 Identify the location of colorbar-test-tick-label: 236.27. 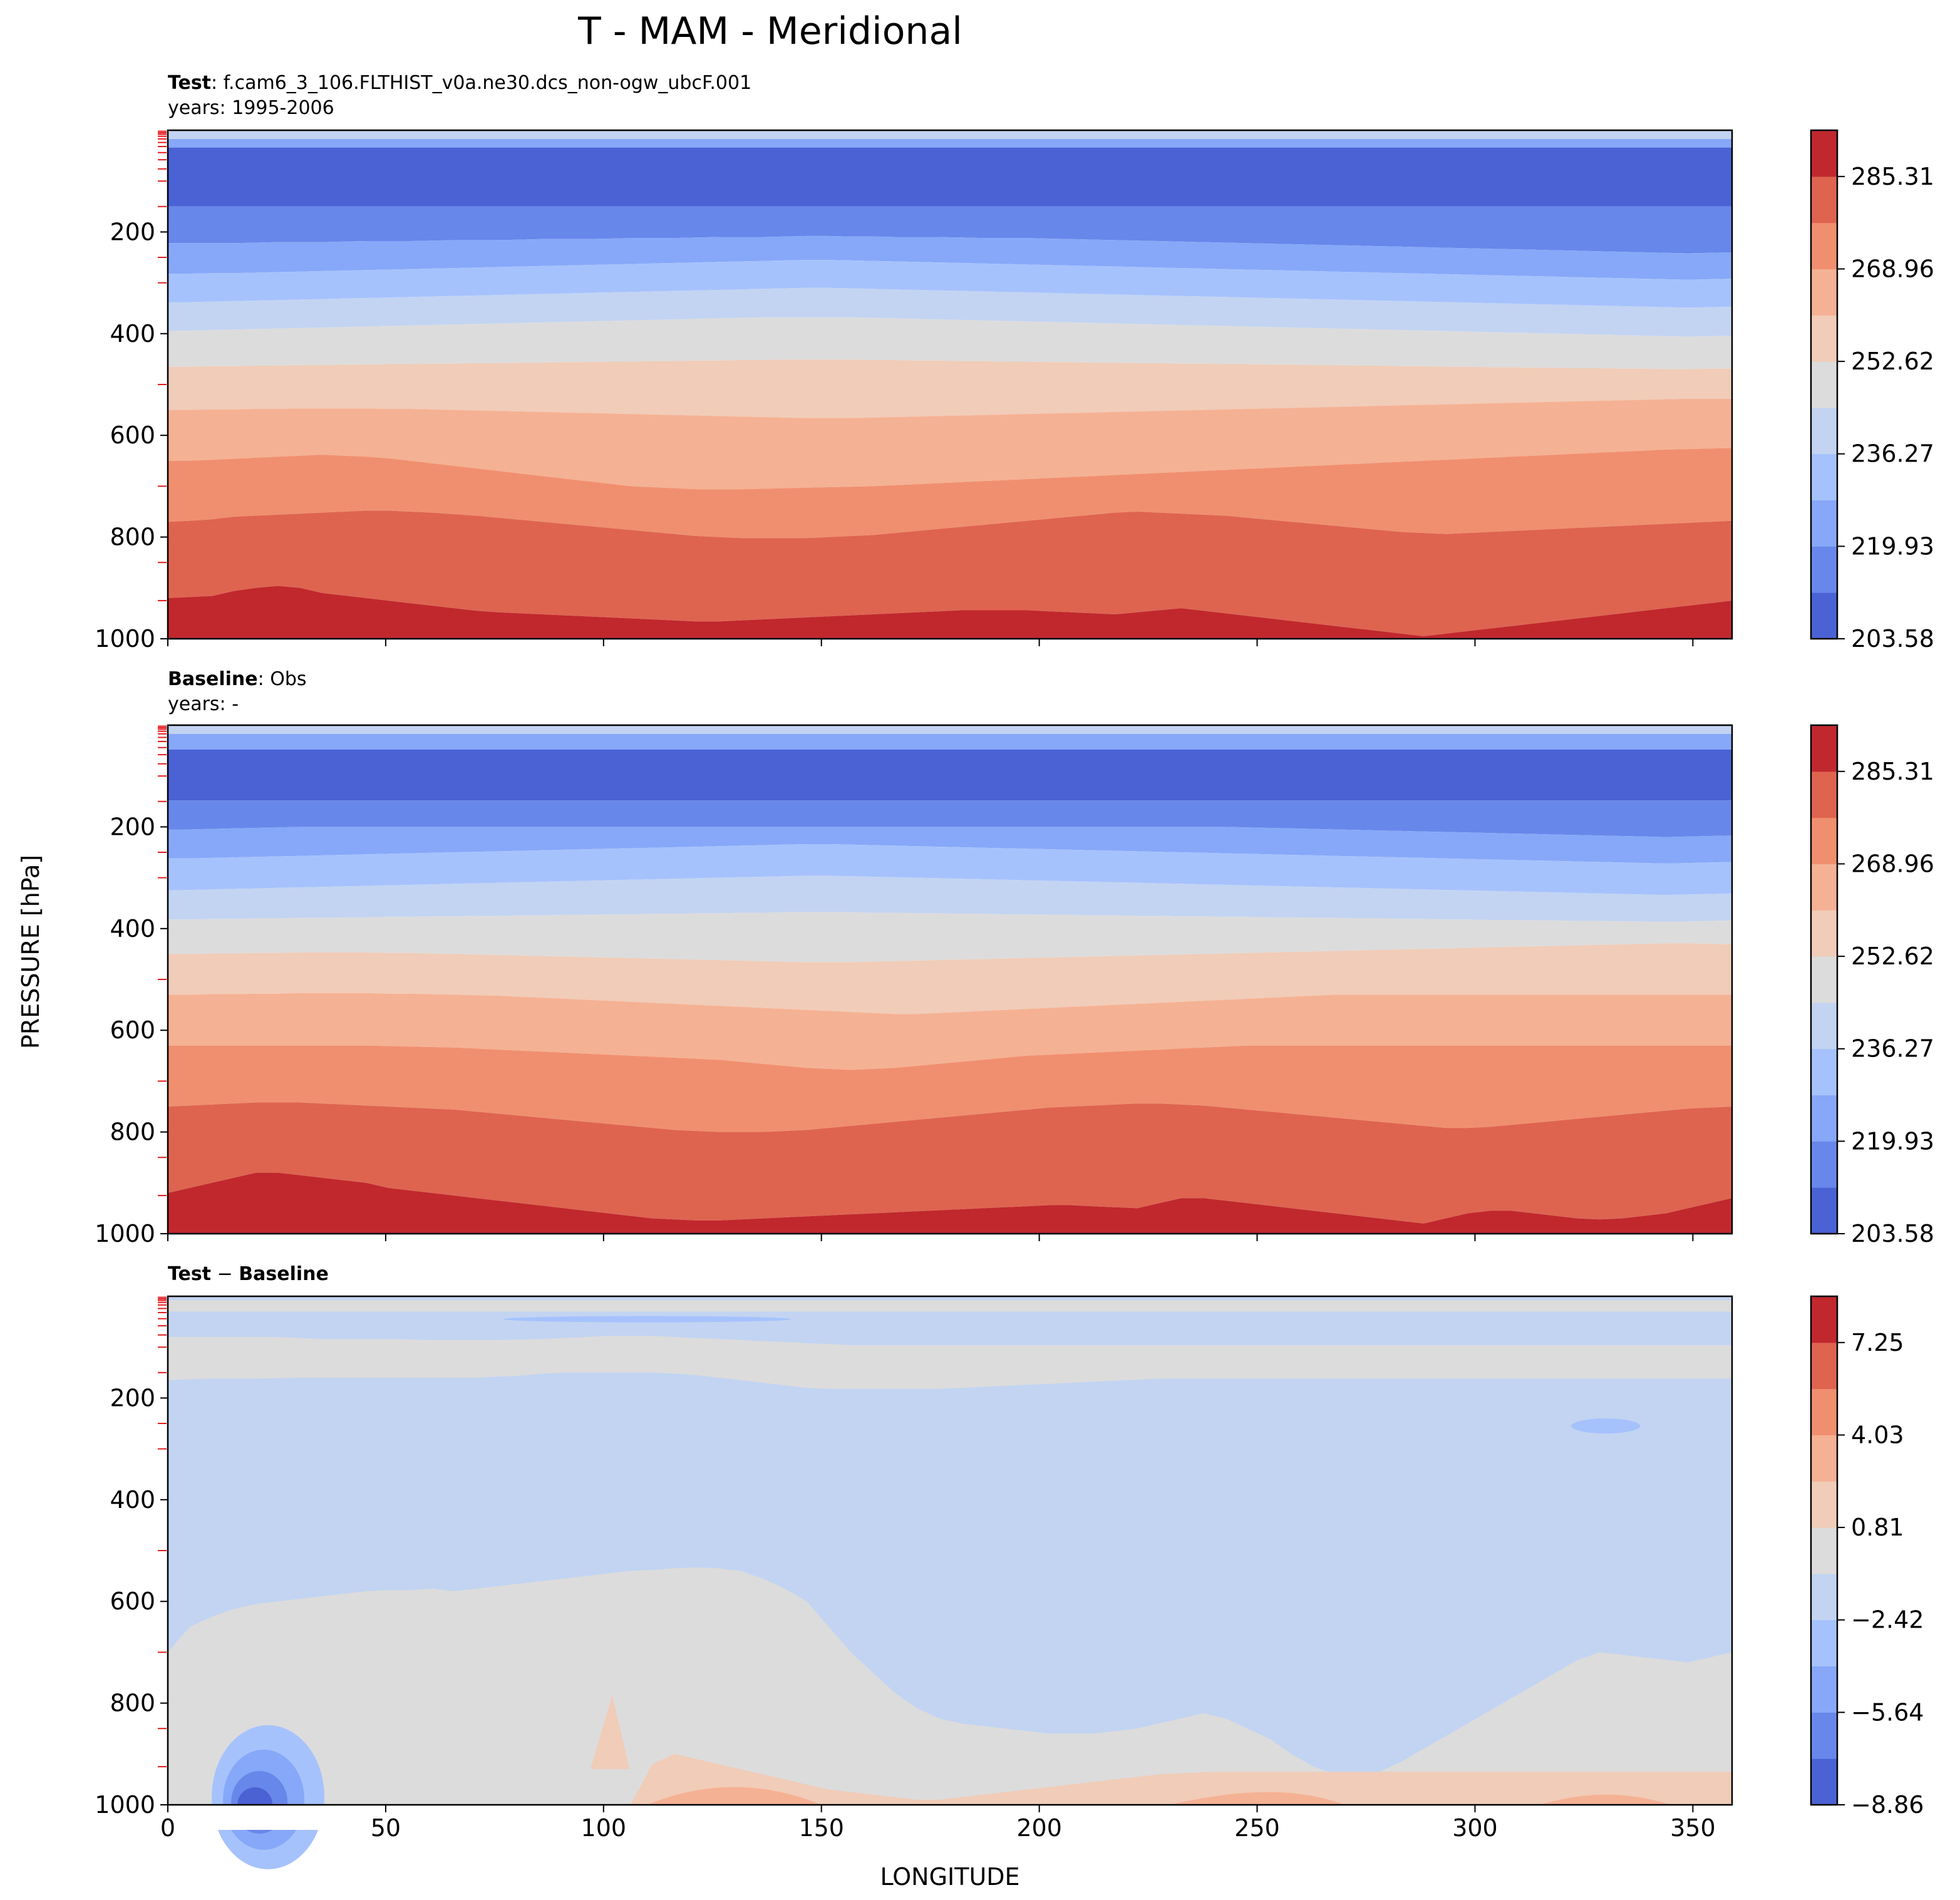
(1892, 454).